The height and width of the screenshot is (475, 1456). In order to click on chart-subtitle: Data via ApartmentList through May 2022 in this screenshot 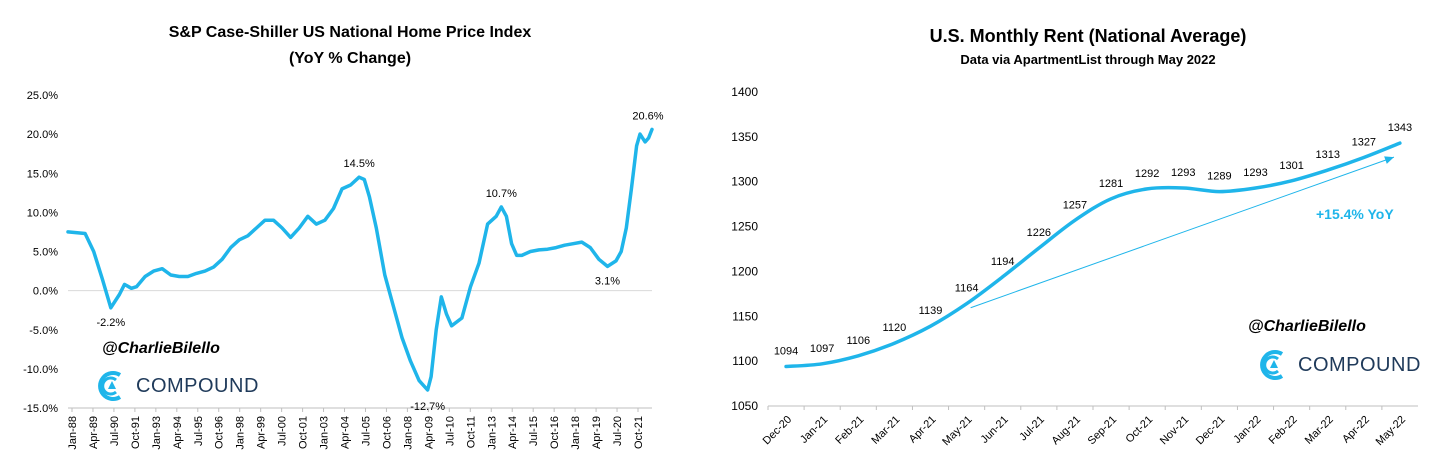, I will do `click(1088, 59)`.